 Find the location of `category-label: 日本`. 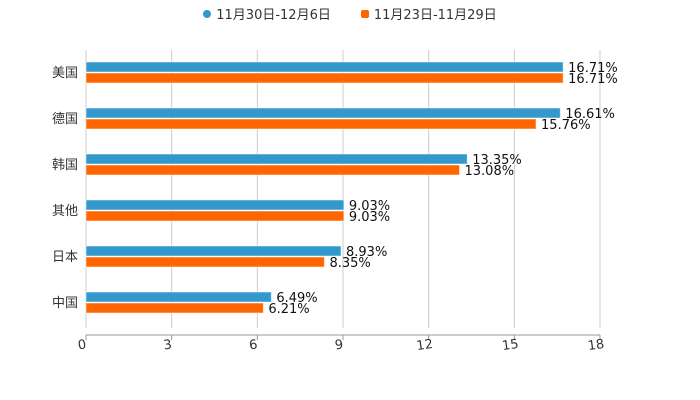

category-label: 日本 is located at coordinates (65, 257).